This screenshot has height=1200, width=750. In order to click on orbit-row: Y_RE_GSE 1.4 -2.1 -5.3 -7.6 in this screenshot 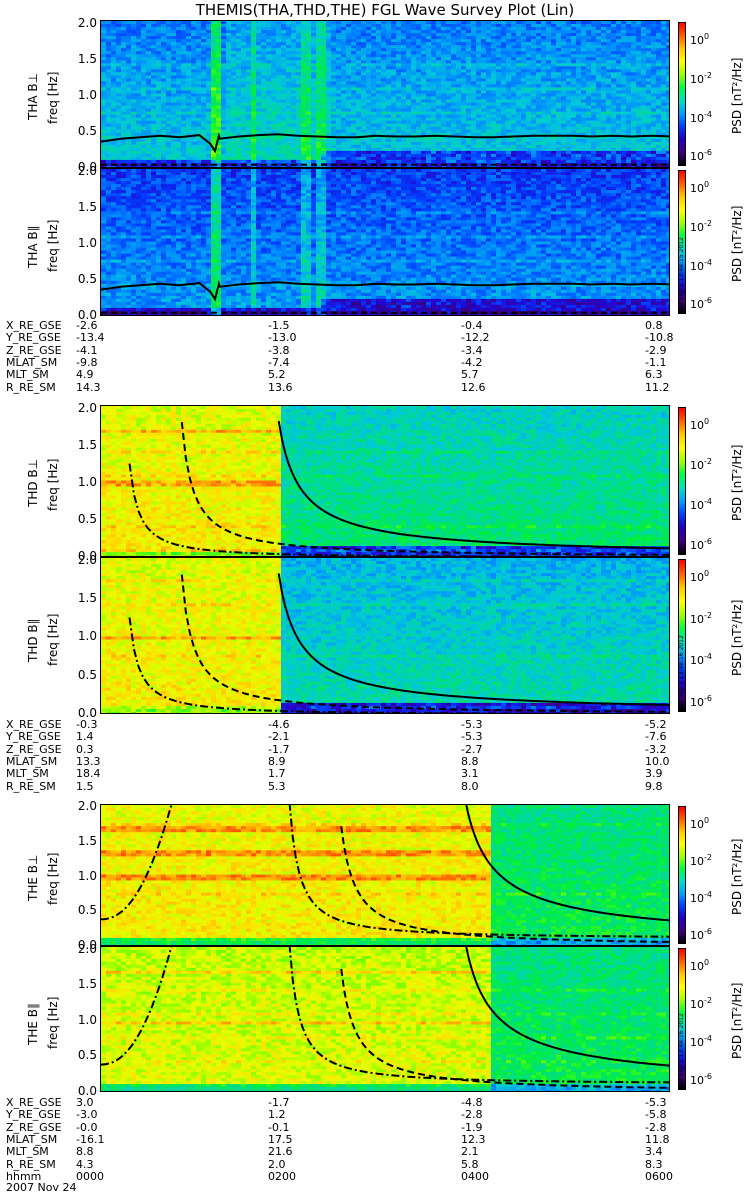, I will do `click(376, 737)`.